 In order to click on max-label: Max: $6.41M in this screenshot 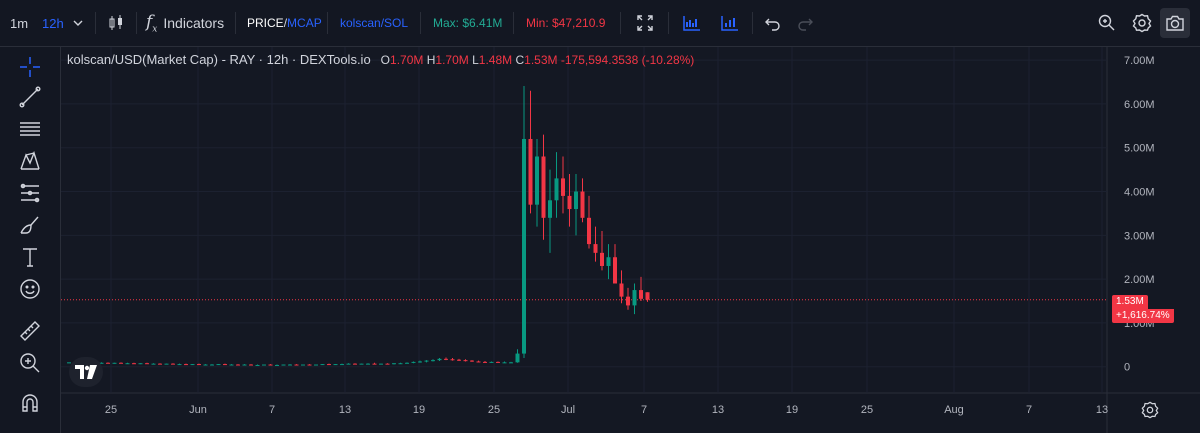, I will do `click(468, 23)`.